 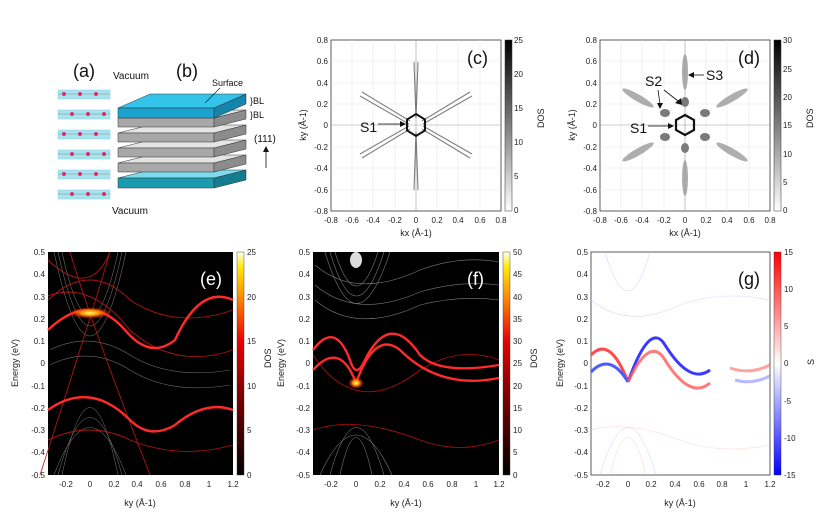 What do you see at coordinates (515, 475) in the screenshot?
I see `cb-f-tick-10: 0` at bounding box center [515, 475].